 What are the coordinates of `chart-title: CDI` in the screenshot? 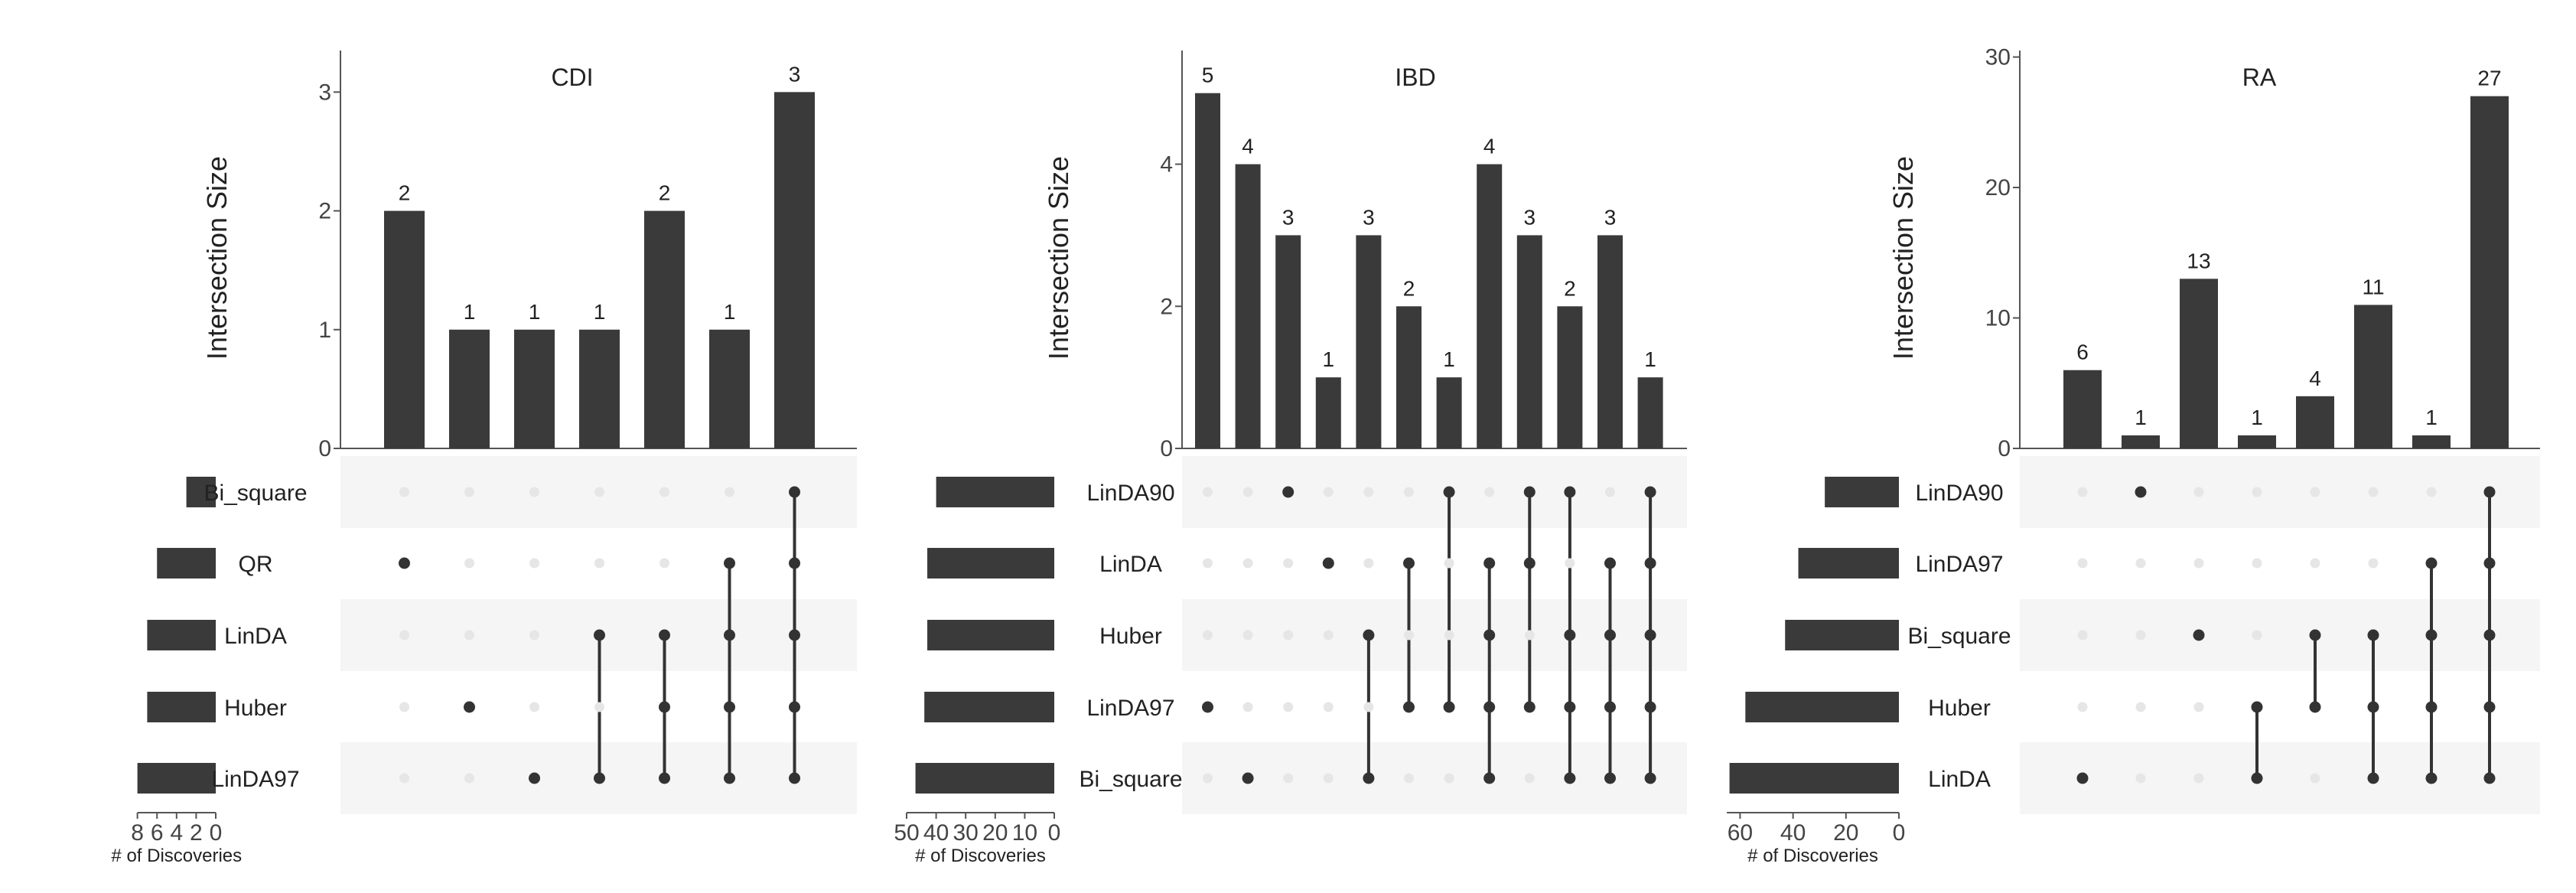 It's located at (572, 77).